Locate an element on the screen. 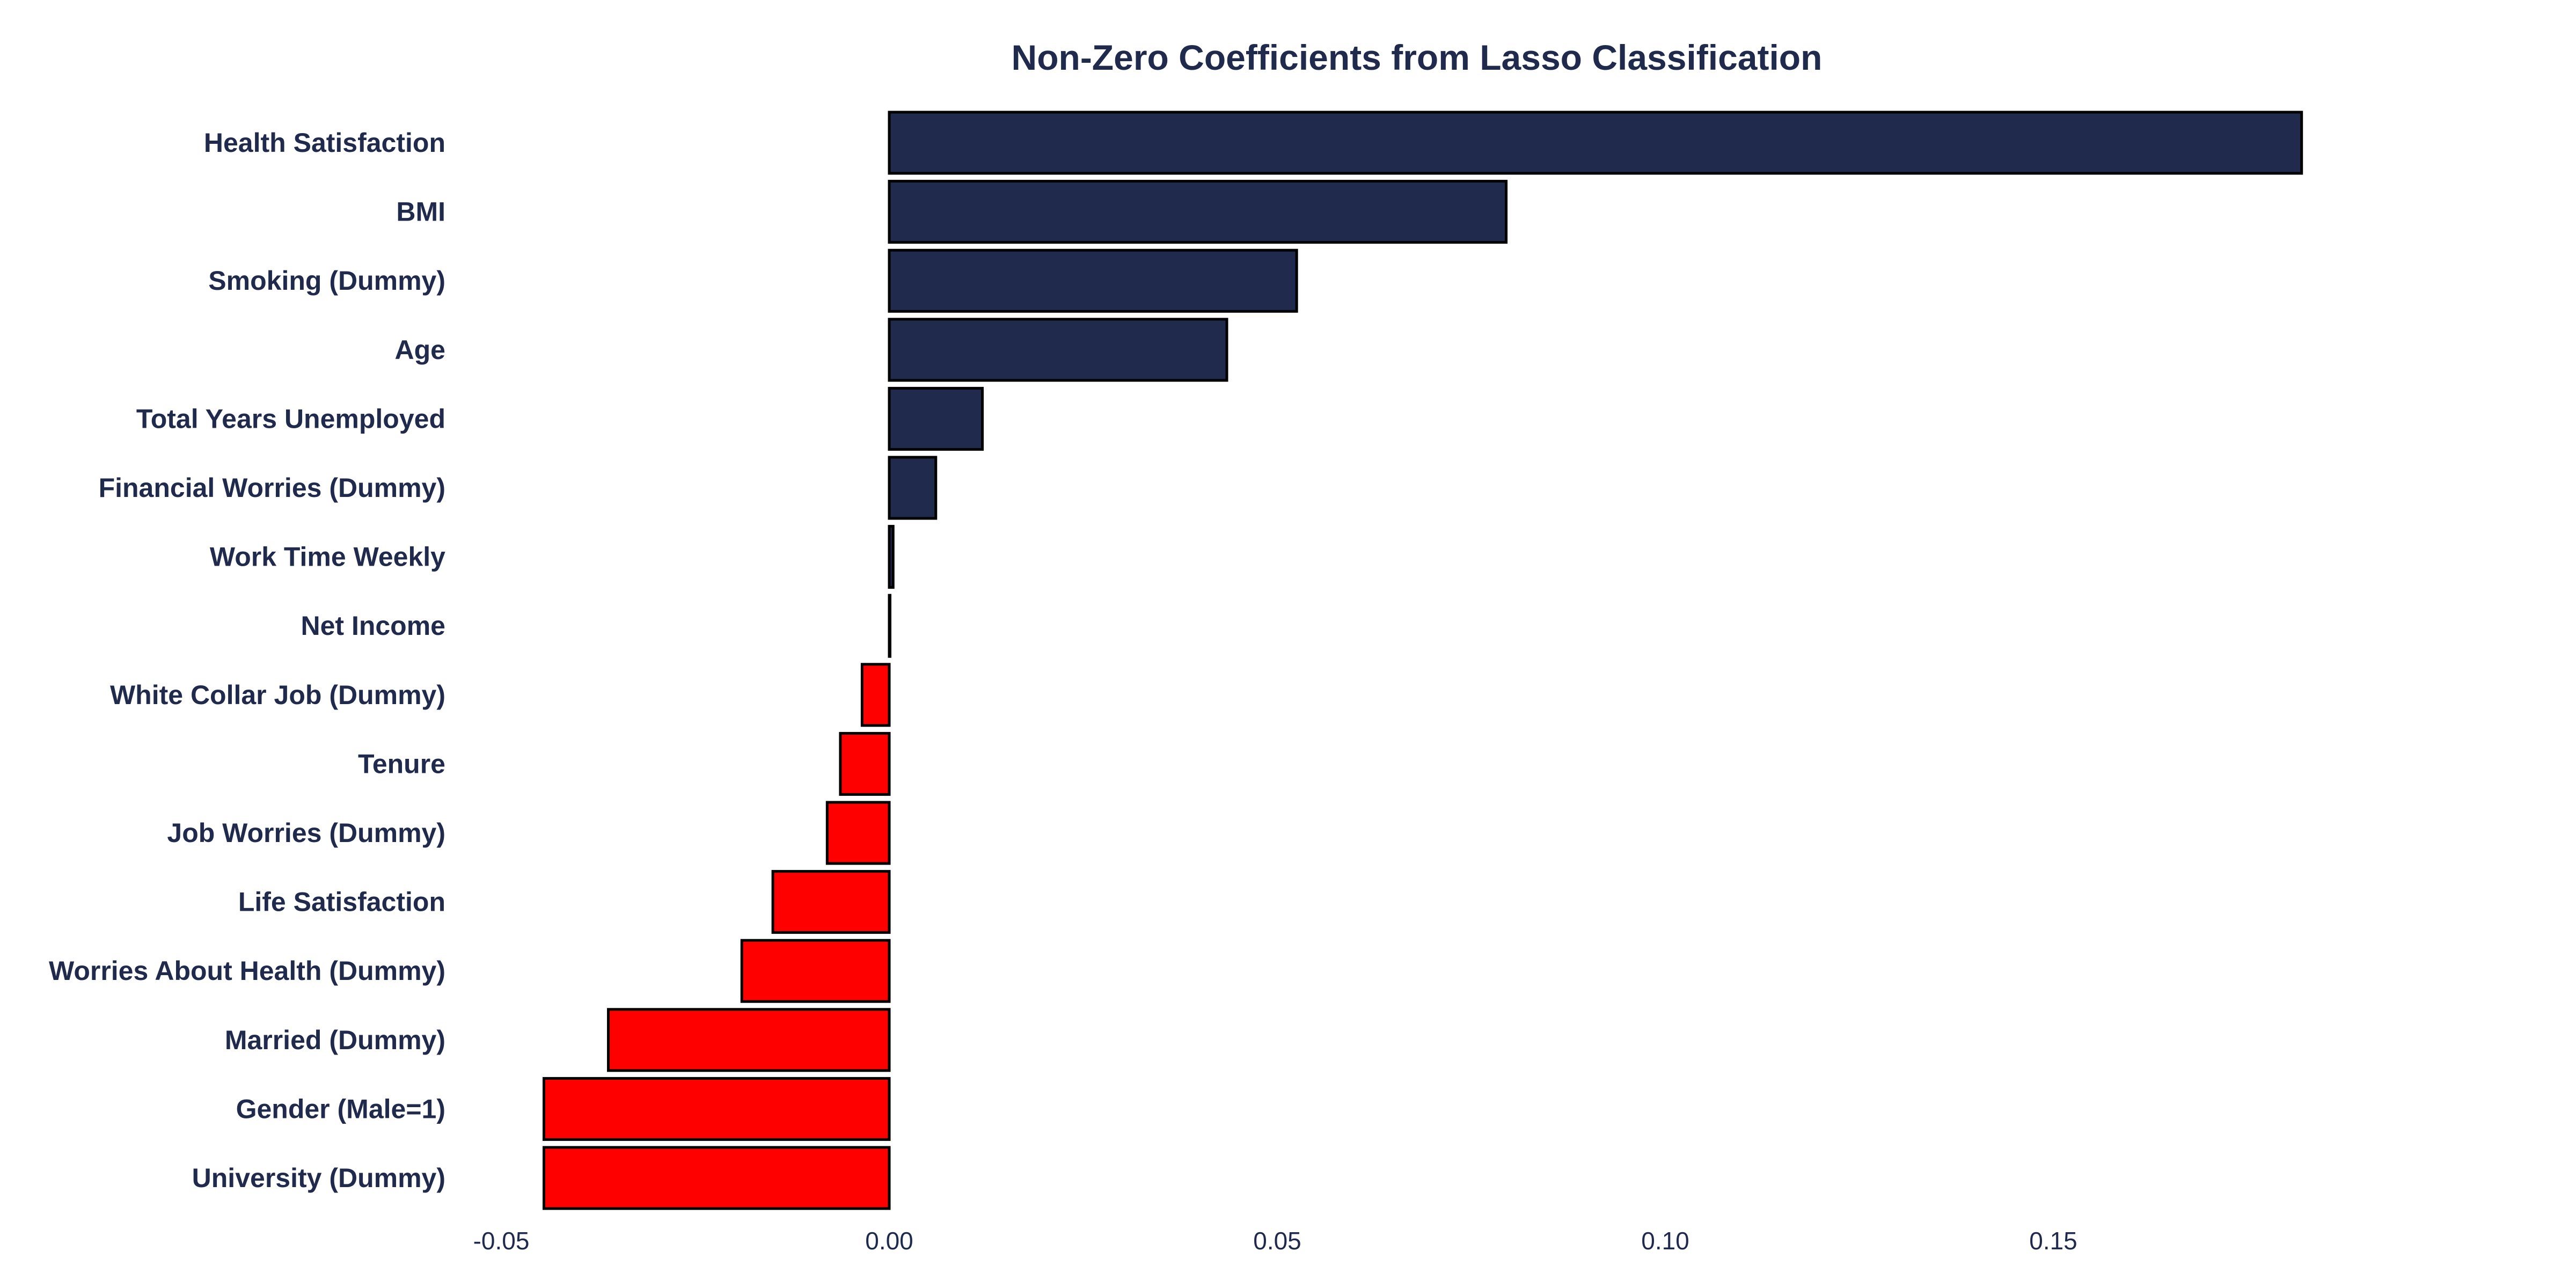 This screenshot has width=2576, height=1288. bar-work-time-weekly is located at coordinates (891, 557).